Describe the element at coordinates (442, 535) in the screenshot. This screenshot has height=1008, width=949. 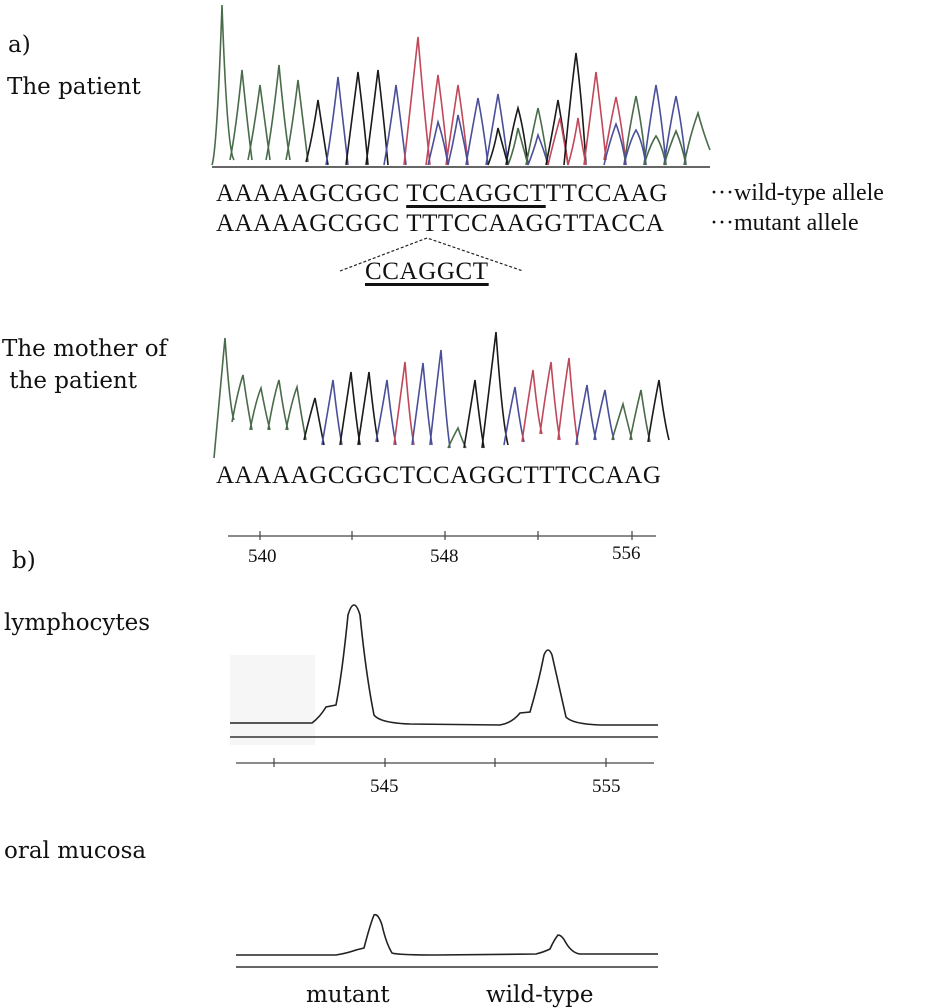
I see `lymphocytes-top-axis` at that location.